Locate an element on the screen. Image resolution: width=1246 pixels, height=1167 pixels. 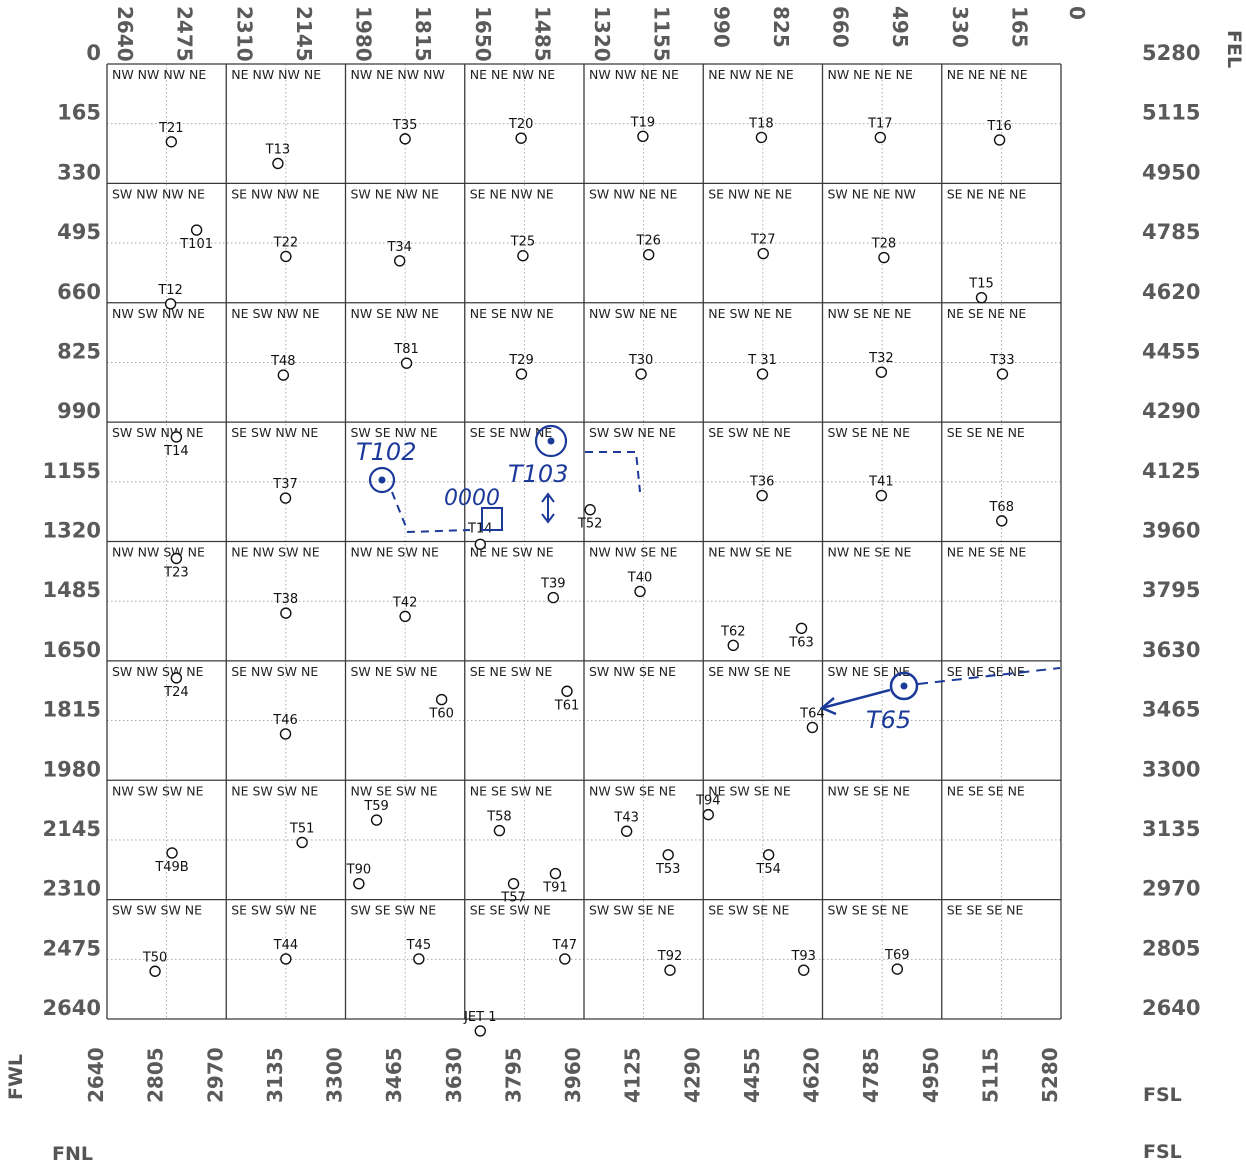
well-label: T28 is located at coordinates (883, 244).